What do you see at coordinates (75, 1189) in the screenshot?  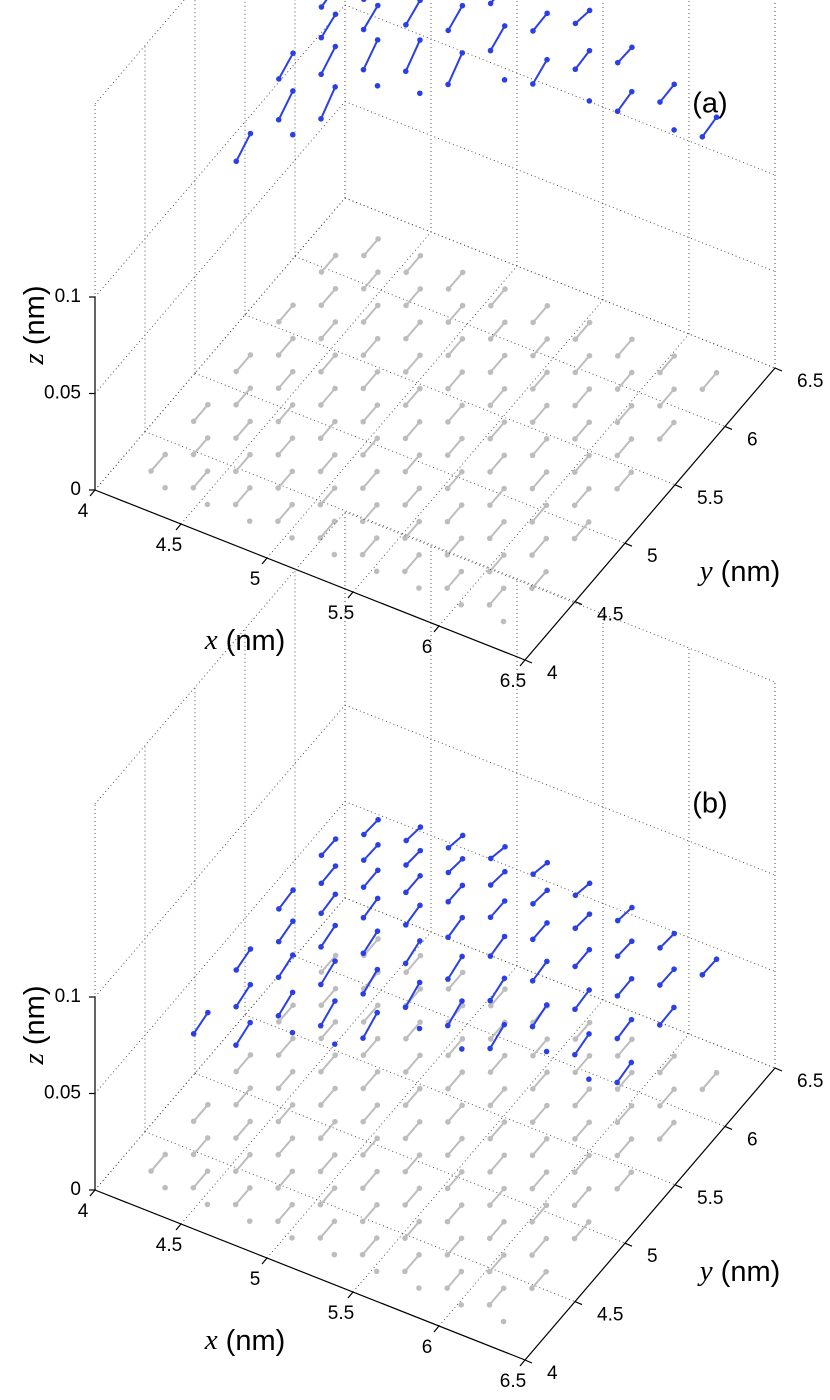 I see `z-tick-label: 0` at bounding box center [75, 1189].